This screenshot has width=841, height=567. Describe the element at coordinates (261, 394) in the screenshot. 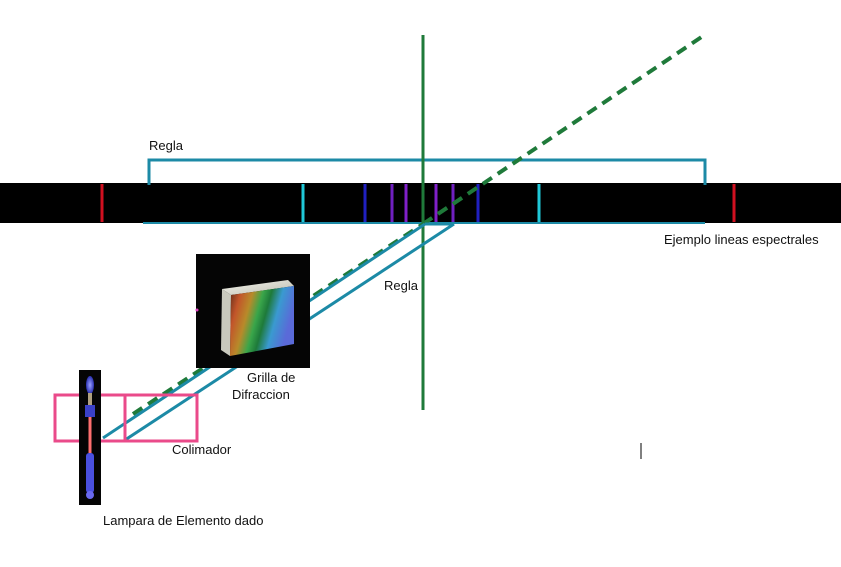

I see `grating-label-line2: Difraccion` at that location.